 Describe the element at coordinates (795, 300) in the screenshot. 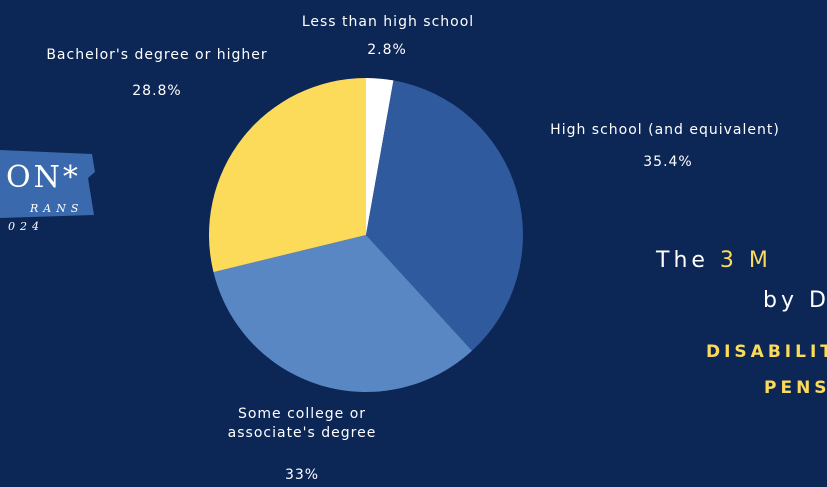

I see `heading: by D` at that location.